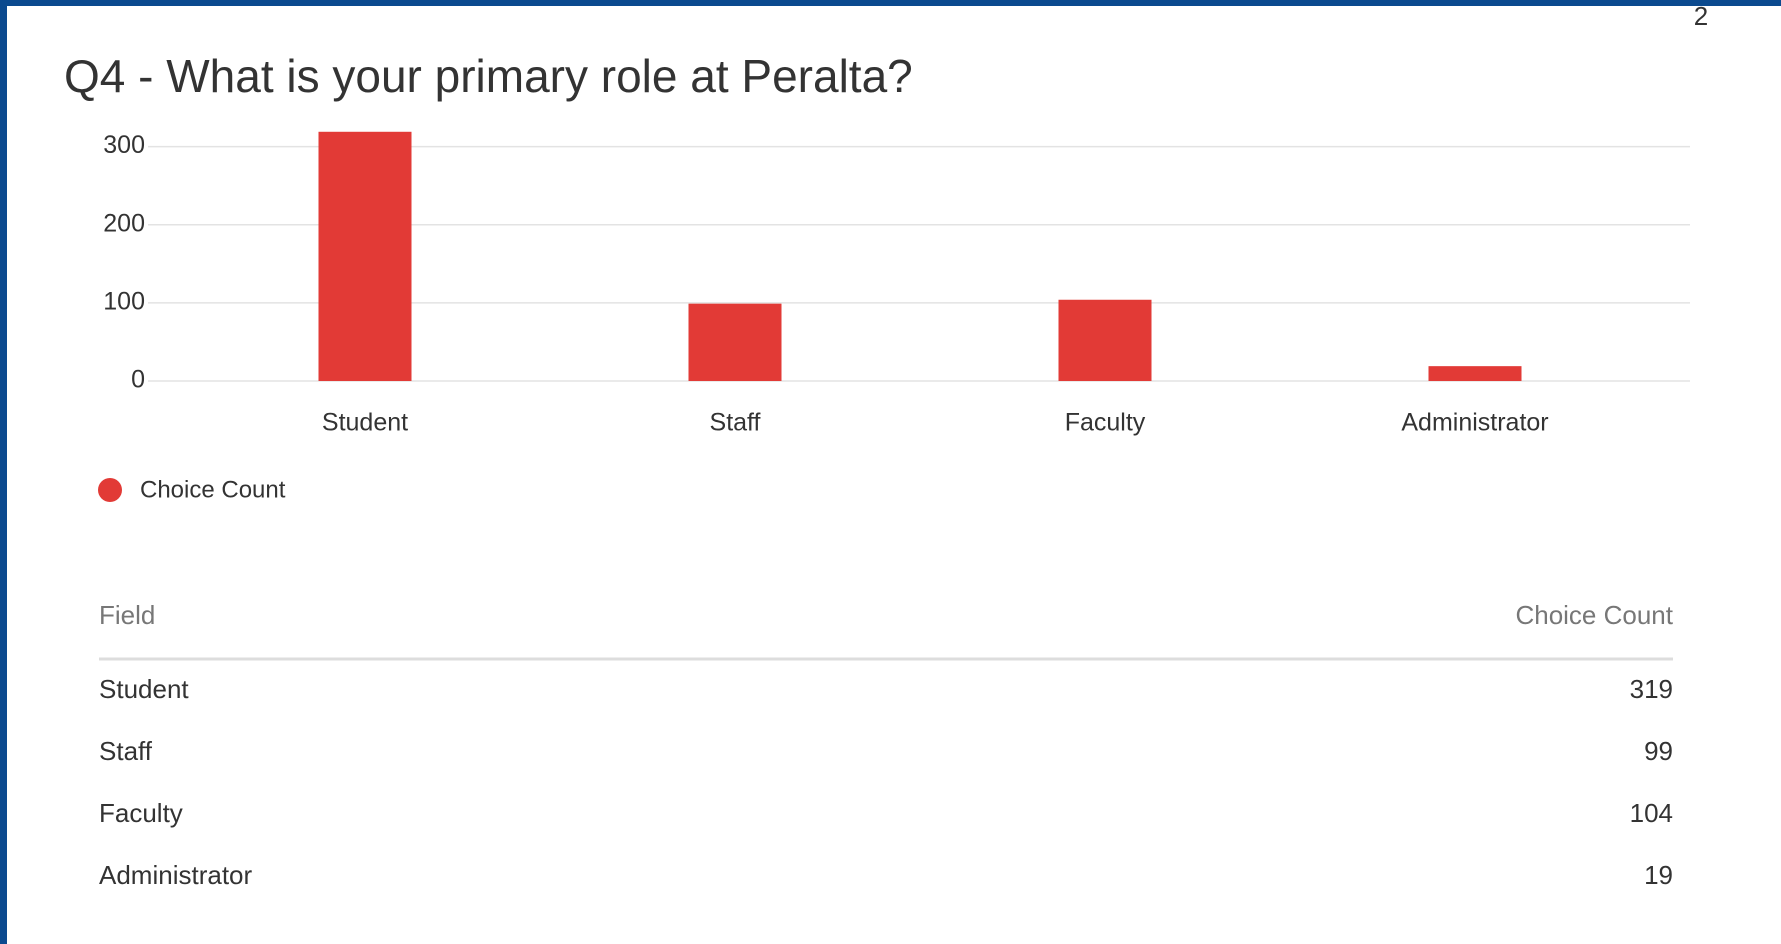 The height and width of the screenshot is (944, 1781). Describe the element at coordinates (138, 380) in the screenshot. I see `y-tick-label: 0` at that location.